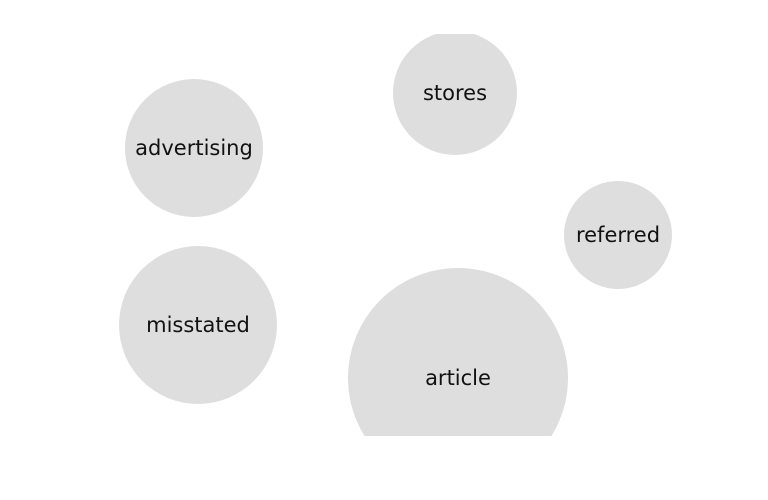  I want to click on bubble-referred-label: referred, so click(618, 235).